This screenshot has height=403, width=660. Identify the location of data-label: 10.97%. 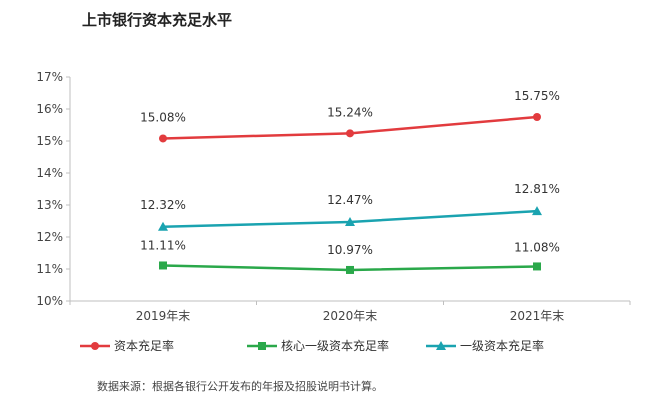
(350, 250).